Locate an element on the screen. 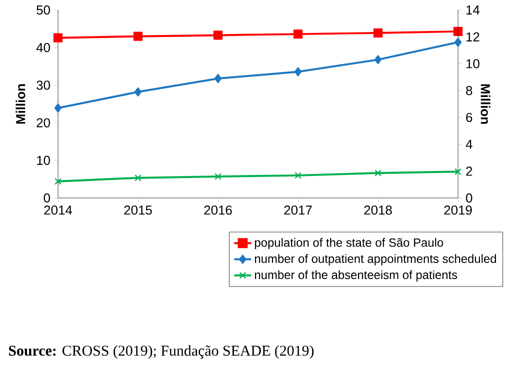 The image size is (520, 392). y-axis-title: Million is located at coordinates (21, 104).